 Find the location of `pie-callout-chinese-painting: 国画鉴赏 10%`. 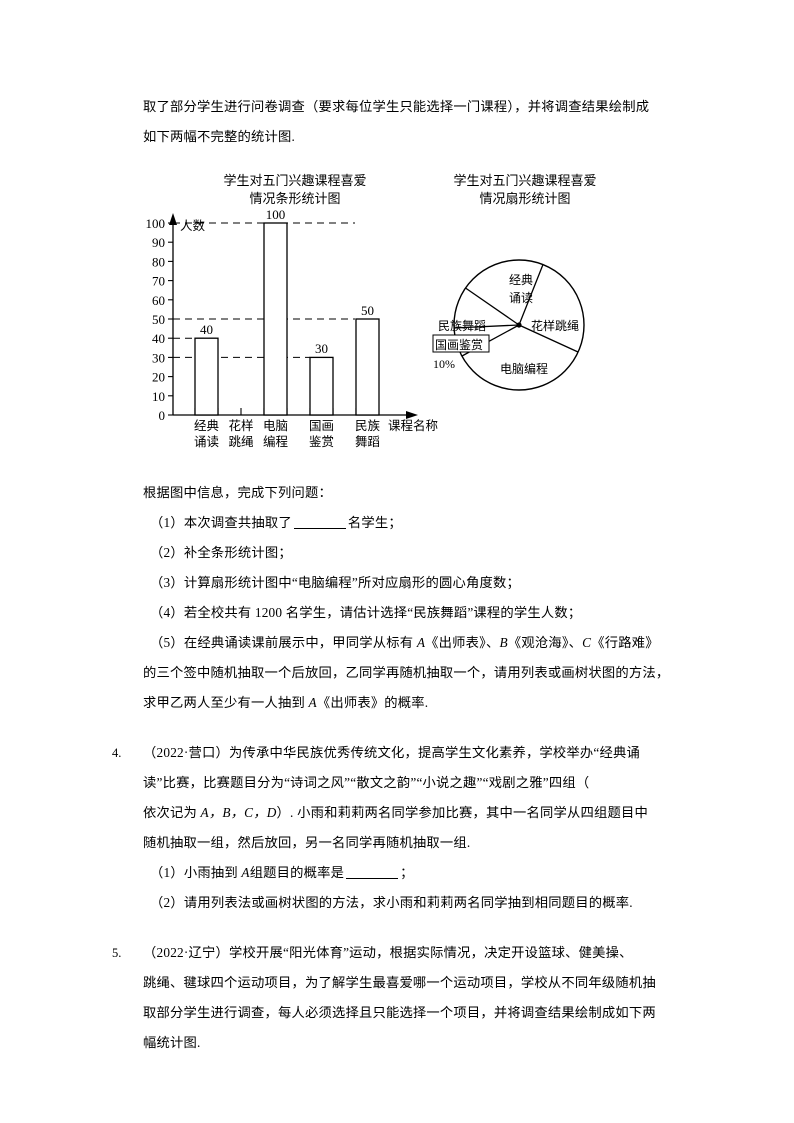

pie-callout-chinese-painting: 国画鉴赏 10% is located at coordinates (461, 352).